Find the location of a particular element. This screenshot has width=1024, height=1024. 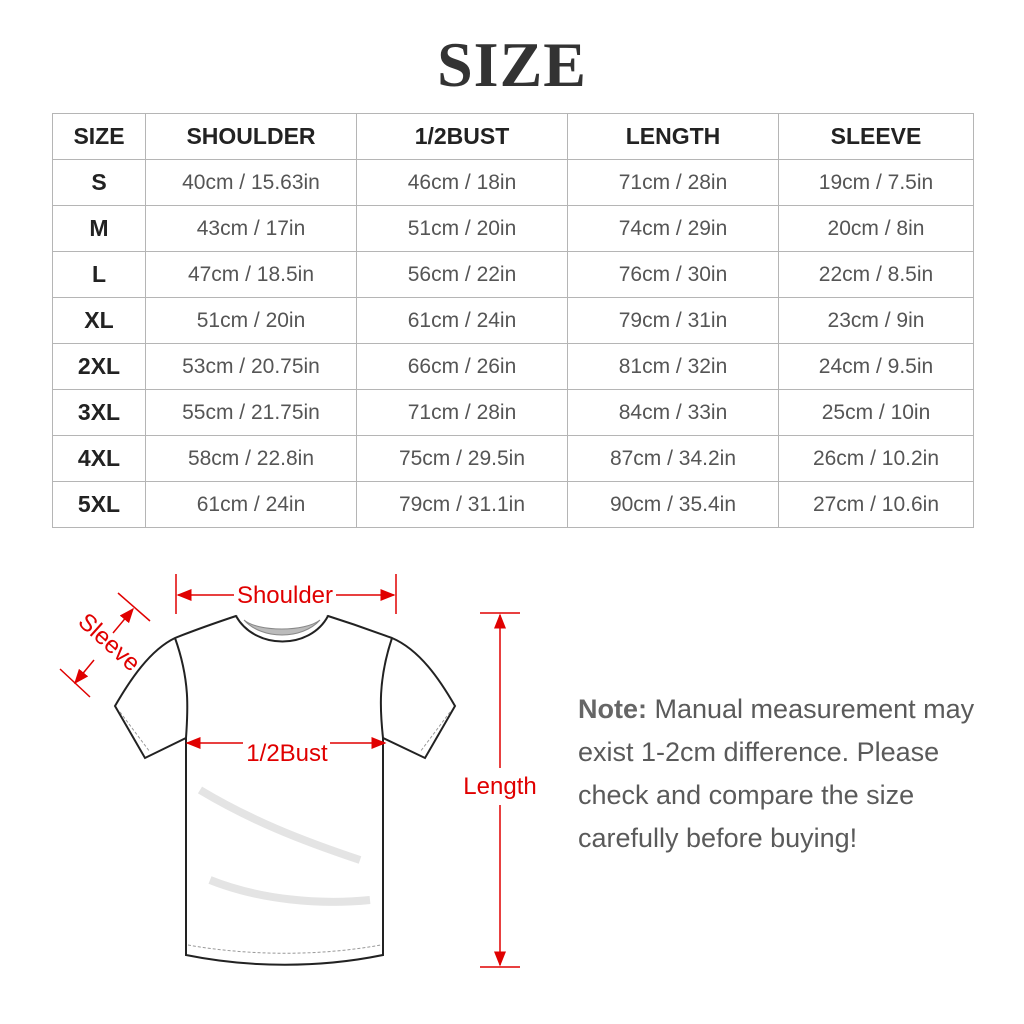

measurement-cell: 22cm / 8.5in is located at coordinates (876, 274).